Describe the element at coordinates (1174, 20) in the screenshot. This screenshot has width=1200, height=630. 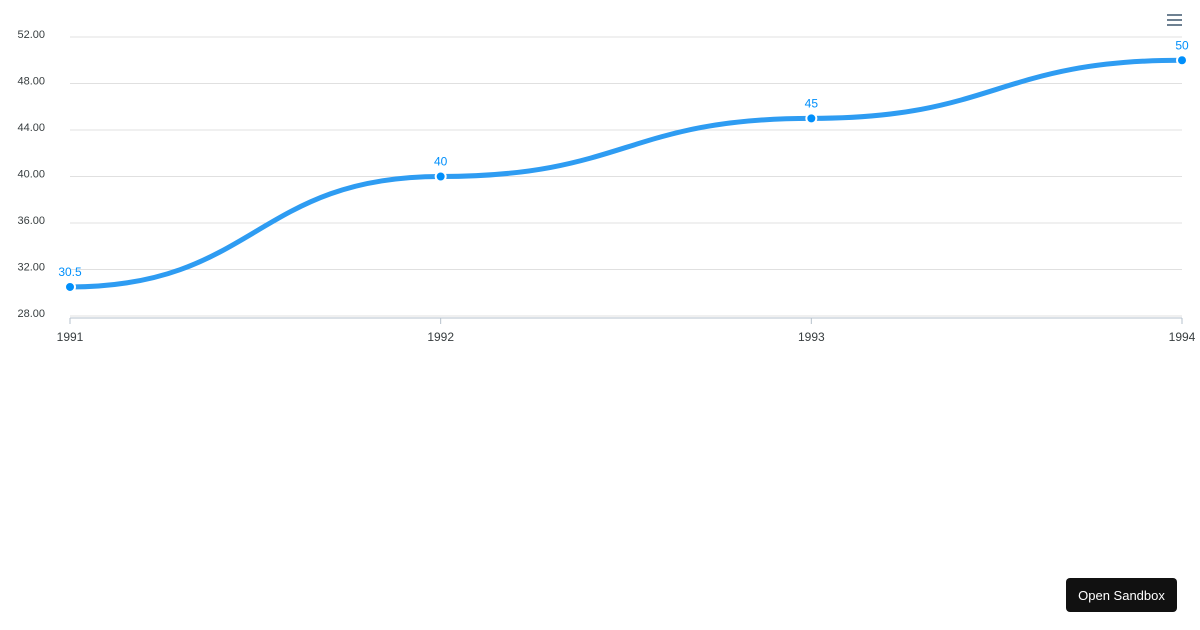
I see `menu-icon` at that location.